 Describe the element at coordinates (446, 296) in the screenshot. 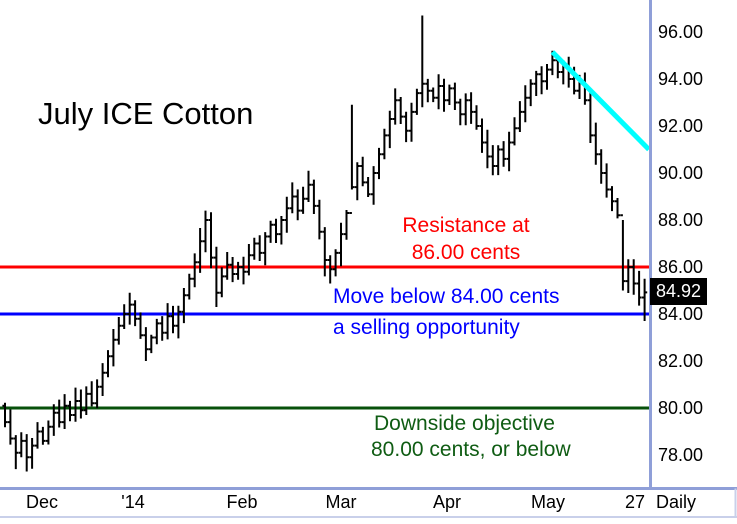

I see `annotation-sell-trigger-line1: Move below 84.00 cents` at that location.